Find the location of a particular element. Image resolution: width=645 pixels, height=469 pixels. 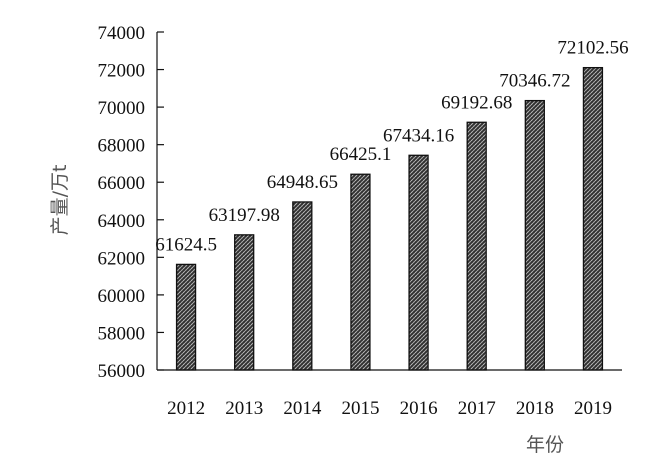

data-label-2016: 67434.16 is located at coordinates (418, 135).